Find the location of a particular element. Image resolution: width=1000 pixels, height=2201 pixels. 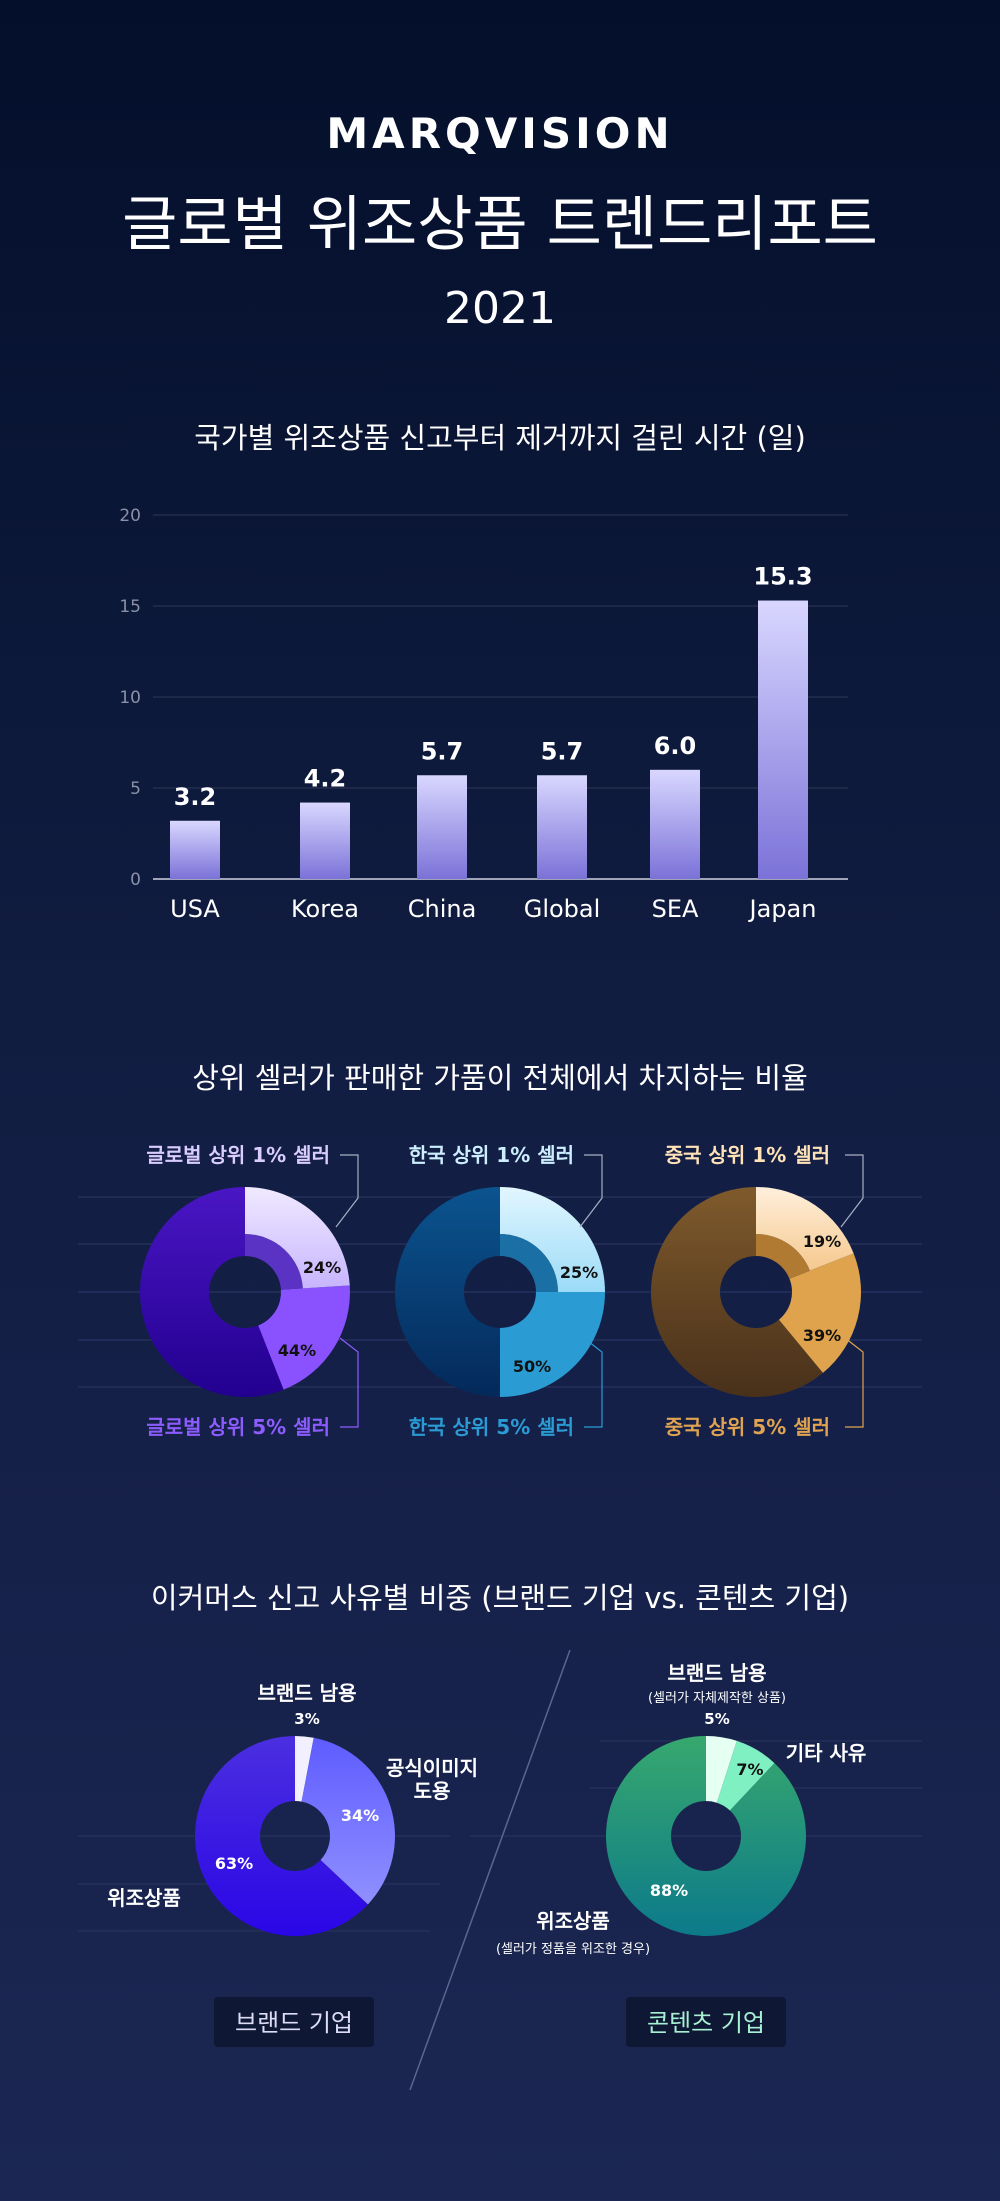

report-year: 2021 is located at coordinates (500, 308).